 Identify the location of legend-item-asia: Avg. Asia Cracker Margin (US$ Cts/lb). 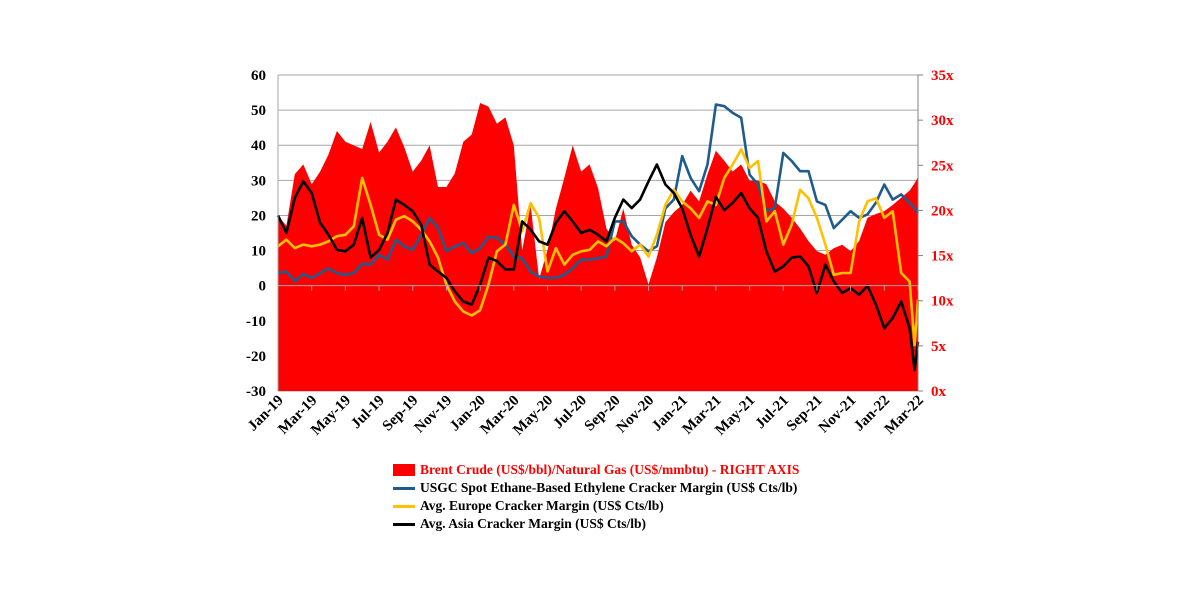
(596, 524).